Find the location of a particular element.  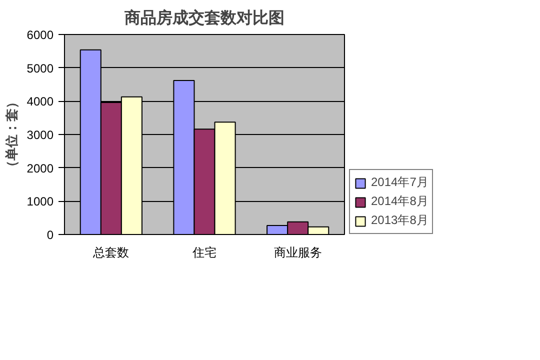

x-tick-label: 总套数 is located at coordinates (111, 253).